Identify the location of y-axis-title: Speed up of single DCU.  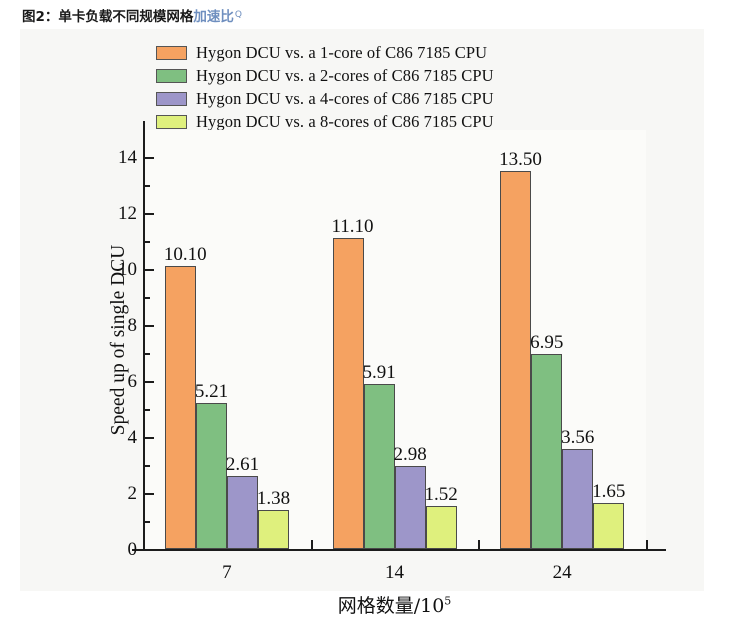
(118, 340).